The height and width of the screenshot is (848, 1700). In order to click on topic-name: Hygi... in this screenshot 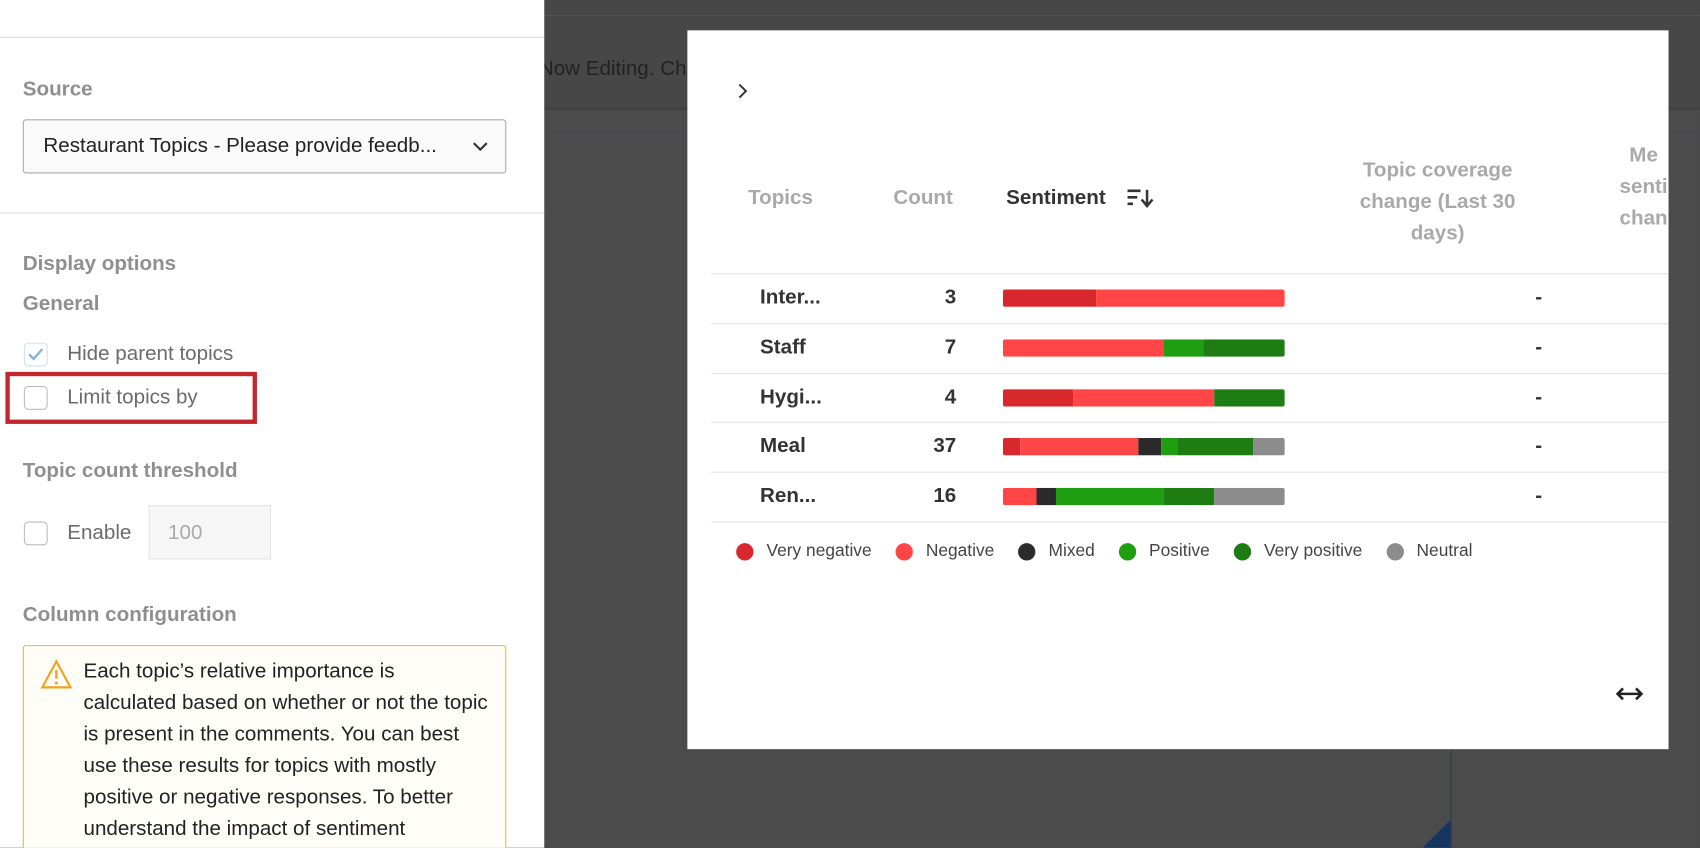, I will do `click(791, 397)`.